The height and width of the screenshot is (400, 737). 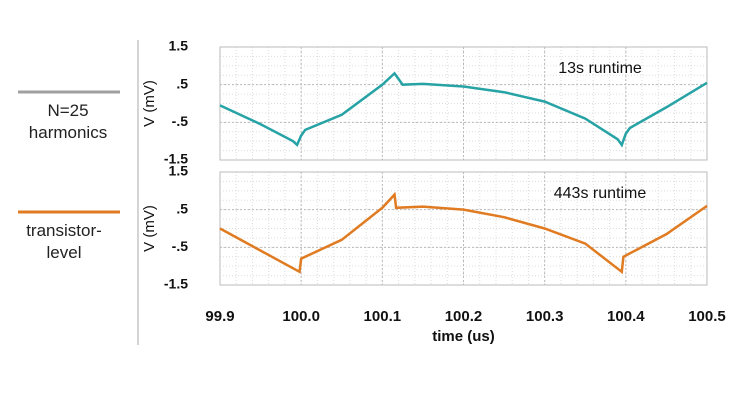 What do you see at coordinates (545, 316) in the screenshot?
I see `x-tick-label: 100.3` at bounding box center [545, 316].